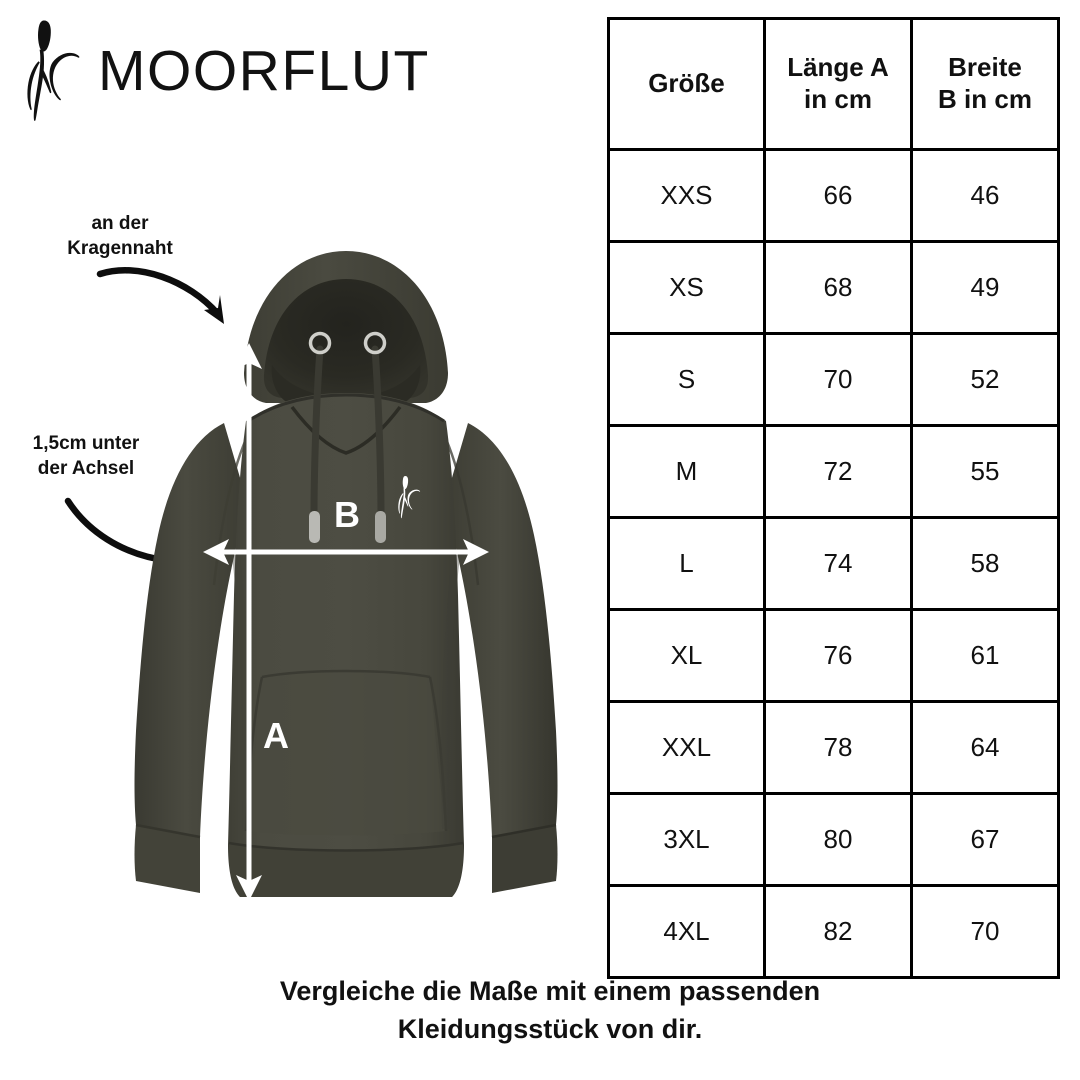  What do you see at coordinates (501, 658) in the screenshot?
I see `right-sleeve` at bounding box center [501, 658].